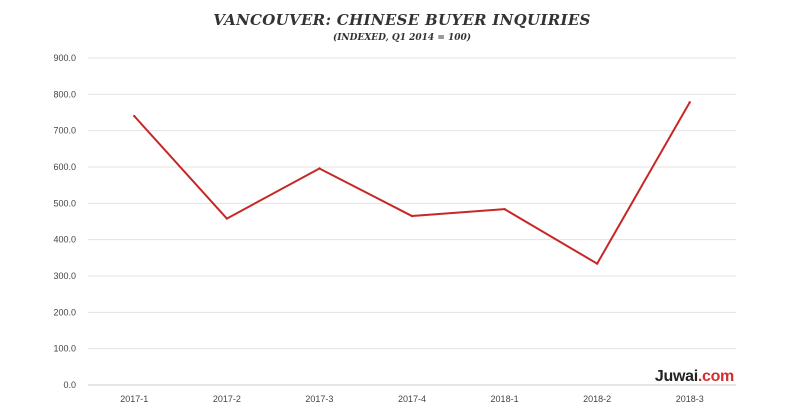 This screenshot has height=415, width=804. I want to click on y-tick-label: 500.0, so click(64, 203).